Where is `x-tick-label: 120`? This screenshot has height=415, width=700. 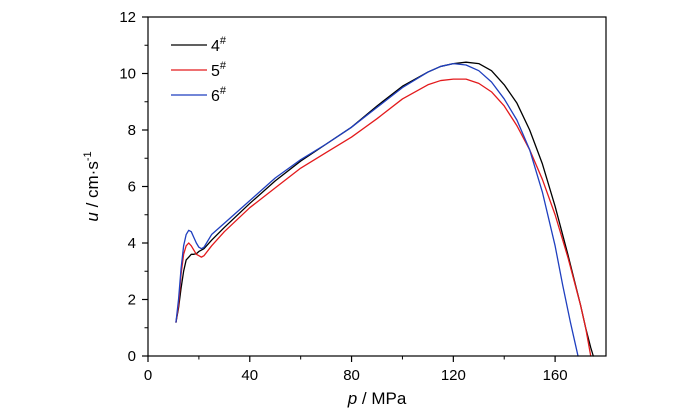
x-tick-label: 120 is located at coordinates (453, 375).